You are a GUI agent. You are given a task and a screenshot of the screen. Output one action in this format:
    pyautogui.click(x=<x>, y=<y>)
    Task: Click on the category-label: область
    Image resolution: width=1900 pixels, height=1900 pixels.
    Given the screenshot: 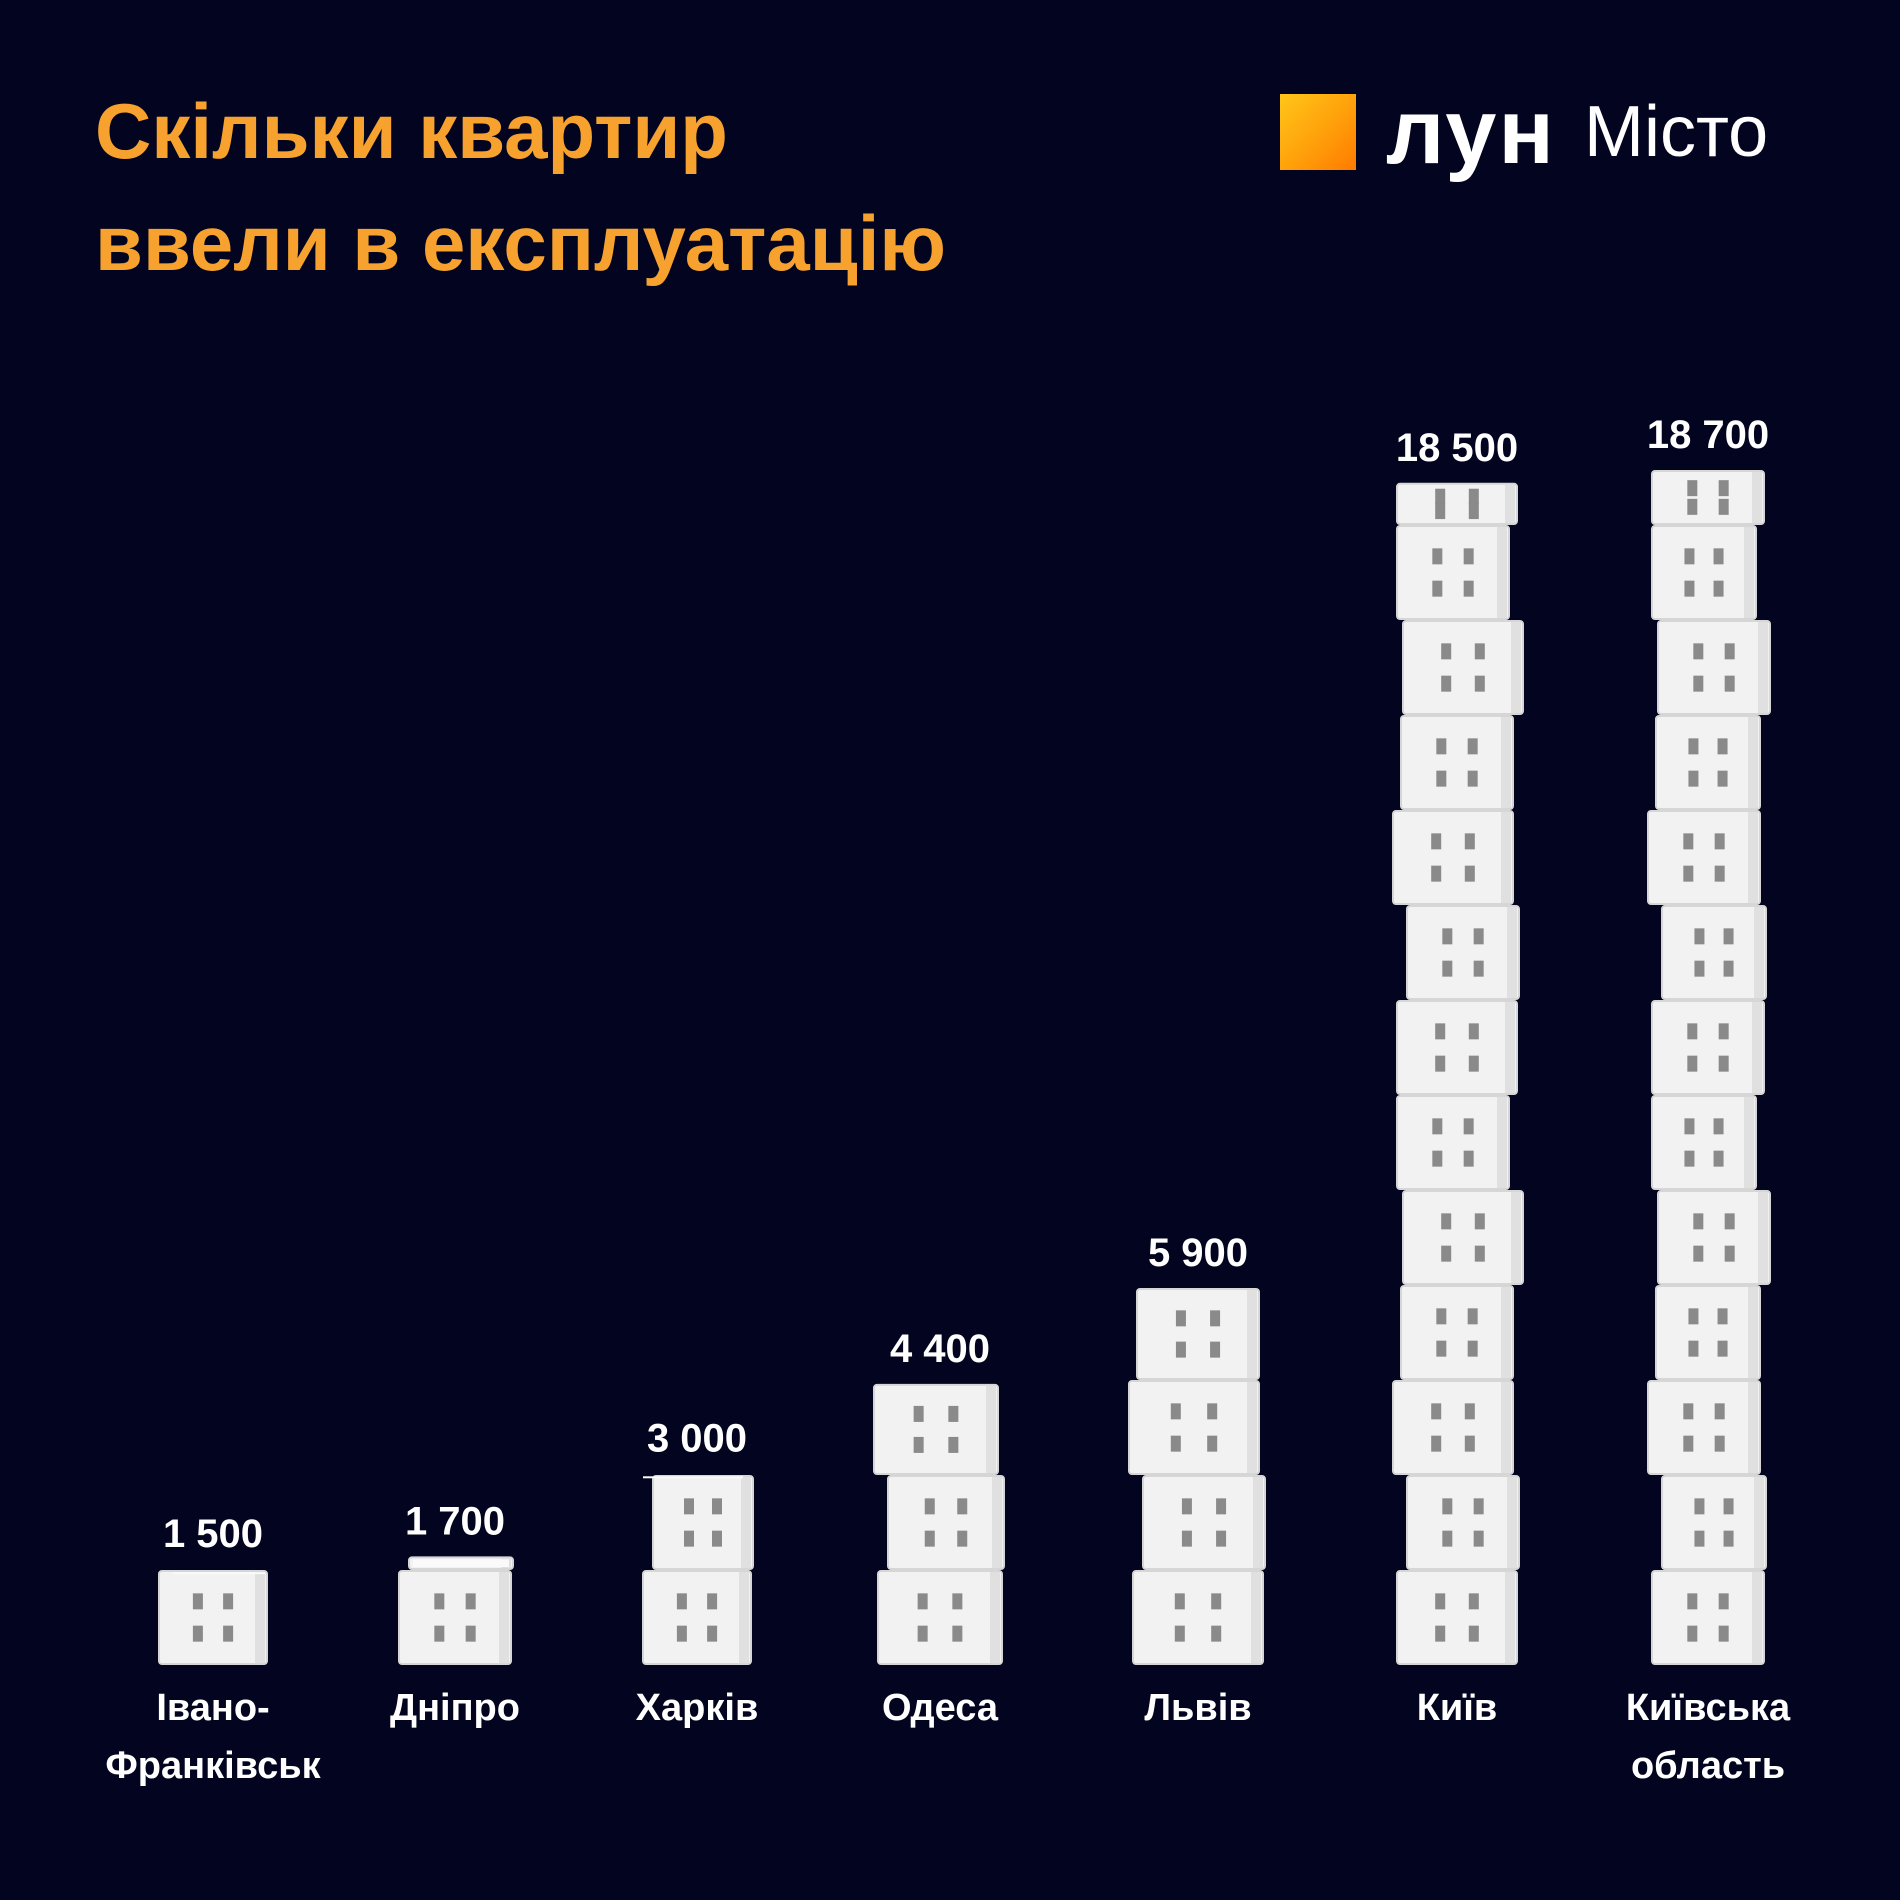 What is the action you would take?
    pyautogui.click(x=1708, y=1766)
    